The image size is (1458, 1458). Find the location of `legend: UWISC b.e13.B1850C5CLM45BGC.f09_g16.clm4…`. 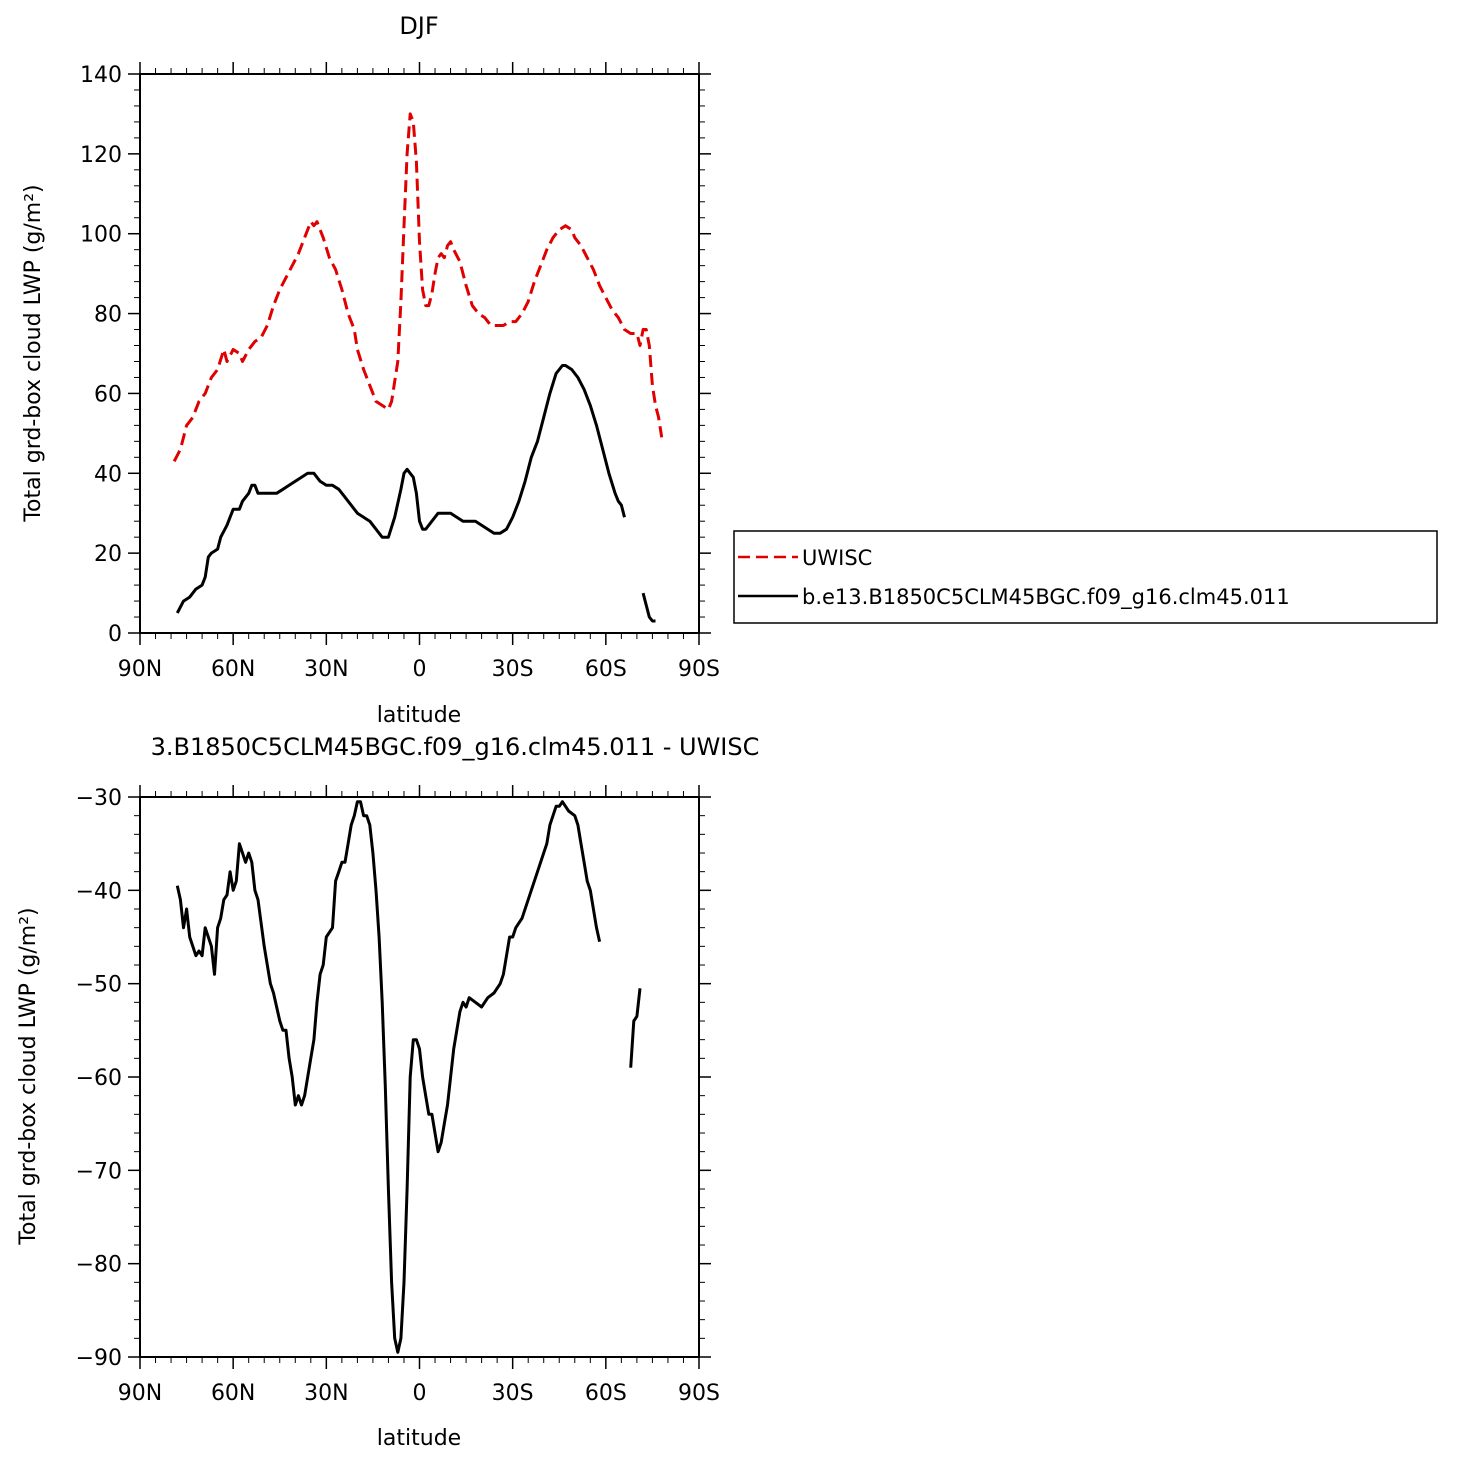

legend: UWISC b.e13.B1850C5CLM45BGC.f09_g16.clm4… is located at coordinates (1085, 577).